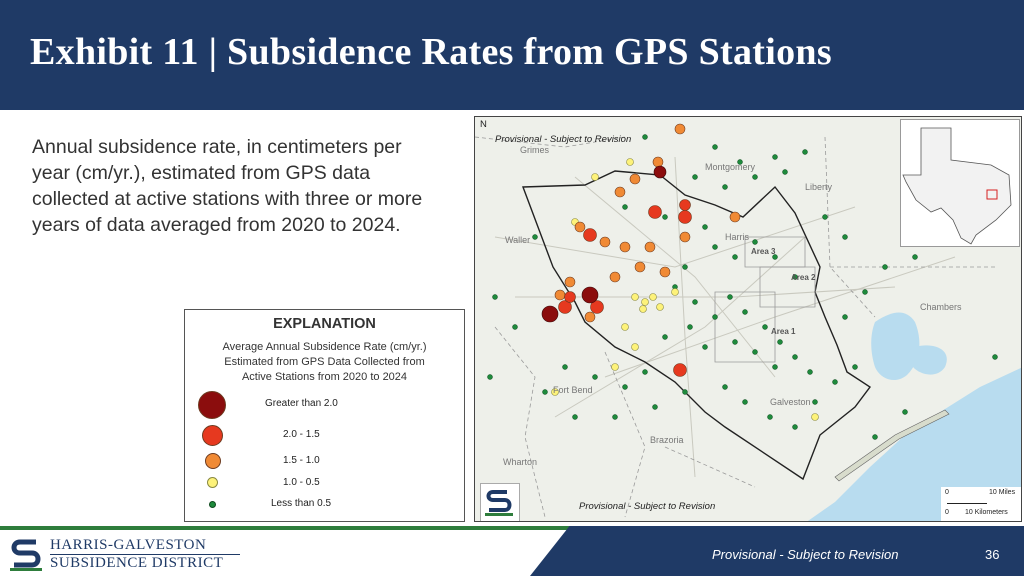 The image size is (1024, 576). What do you see at coordinates (1002, 492) in the screenshot?
I see `scale-miles-label: 10 Miles` at bounding box center [1002, 492].